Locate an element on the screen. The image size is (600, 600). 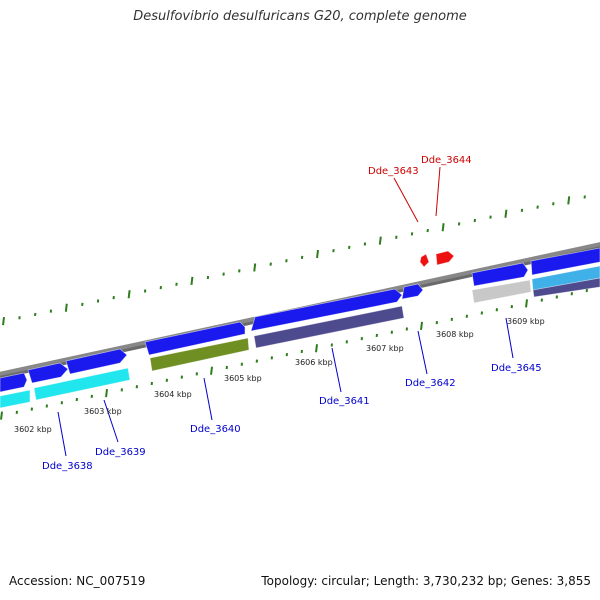
accession-text: Accession: NC_007519 is located at coordinates (77, 581).